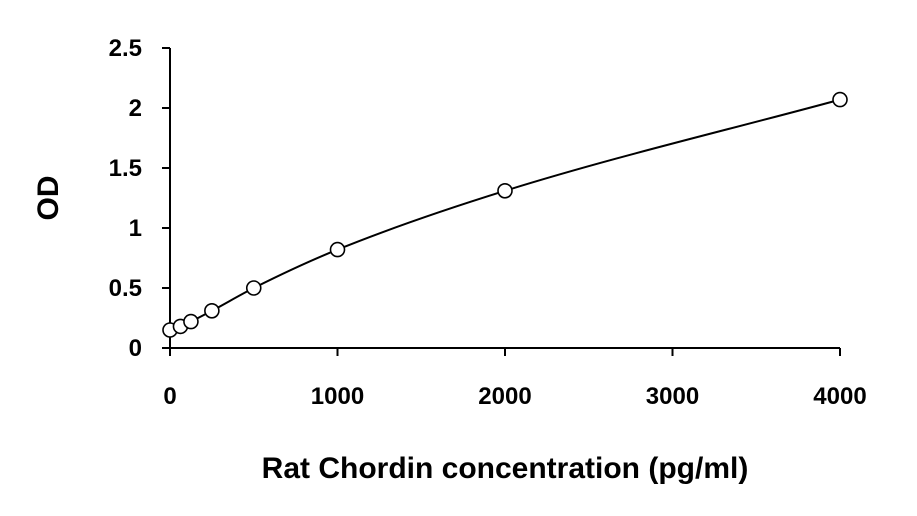 The image size is (917, 516). Describe the element at coordinates (48, 198) in the screenshot. I see `y-axis-title: OD` at that location.